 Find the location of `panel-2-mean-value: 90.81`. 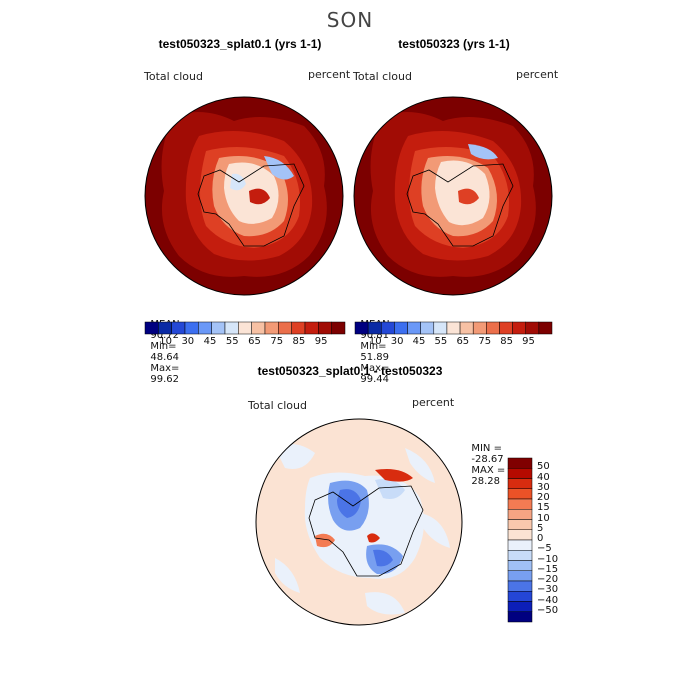

panel-2-mean-value: 90.81 is located at coordinates (374, 335).